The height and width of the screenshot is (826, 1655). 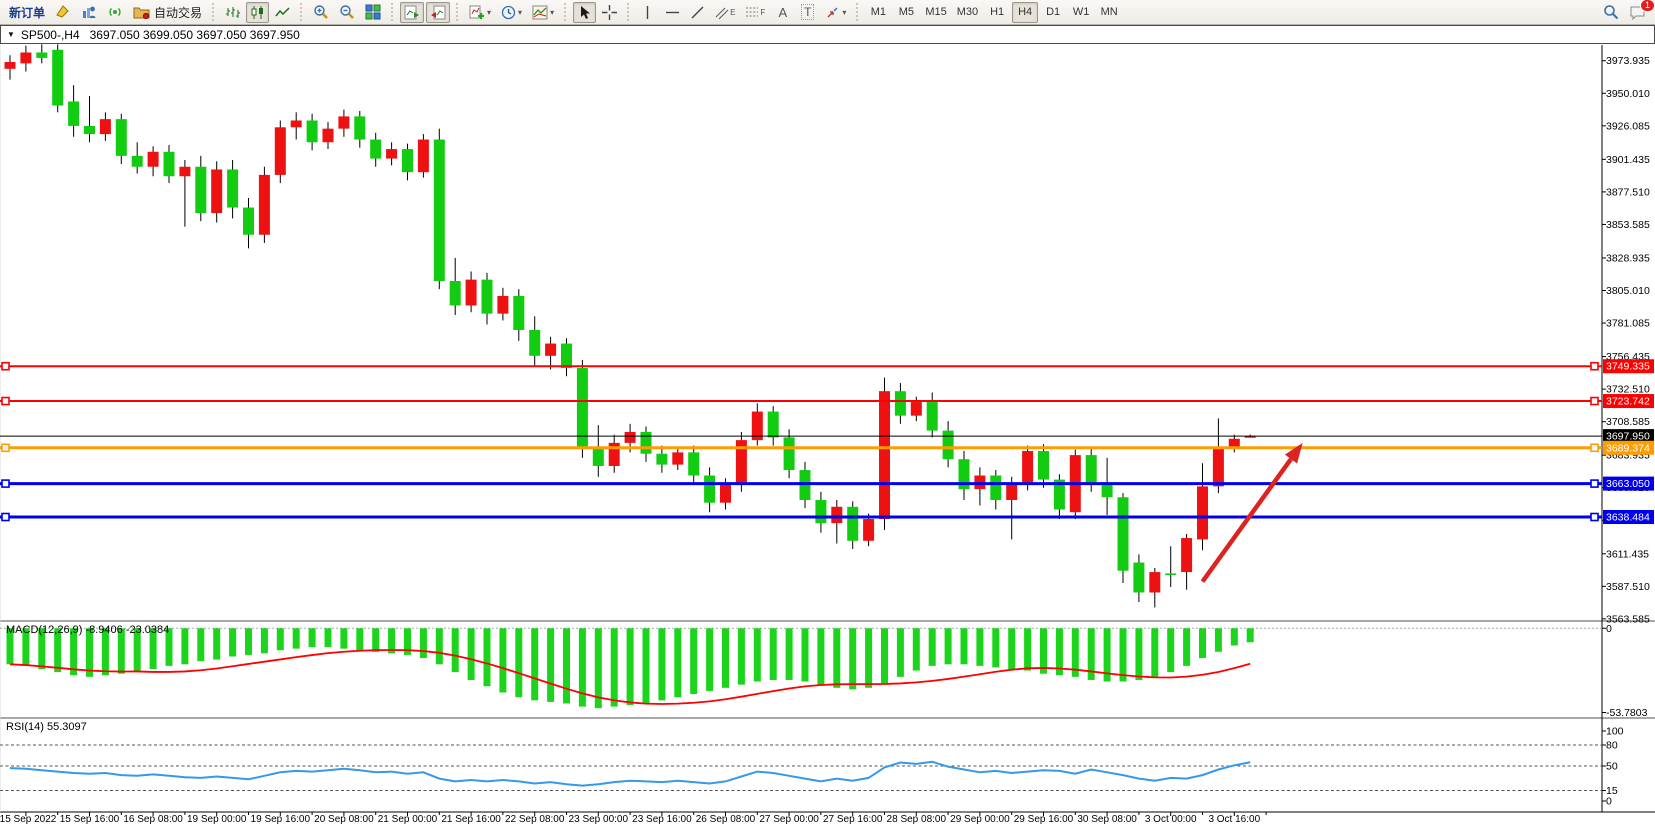 I want to click on vertical-line-tool-button, so click(x=647, y=12).